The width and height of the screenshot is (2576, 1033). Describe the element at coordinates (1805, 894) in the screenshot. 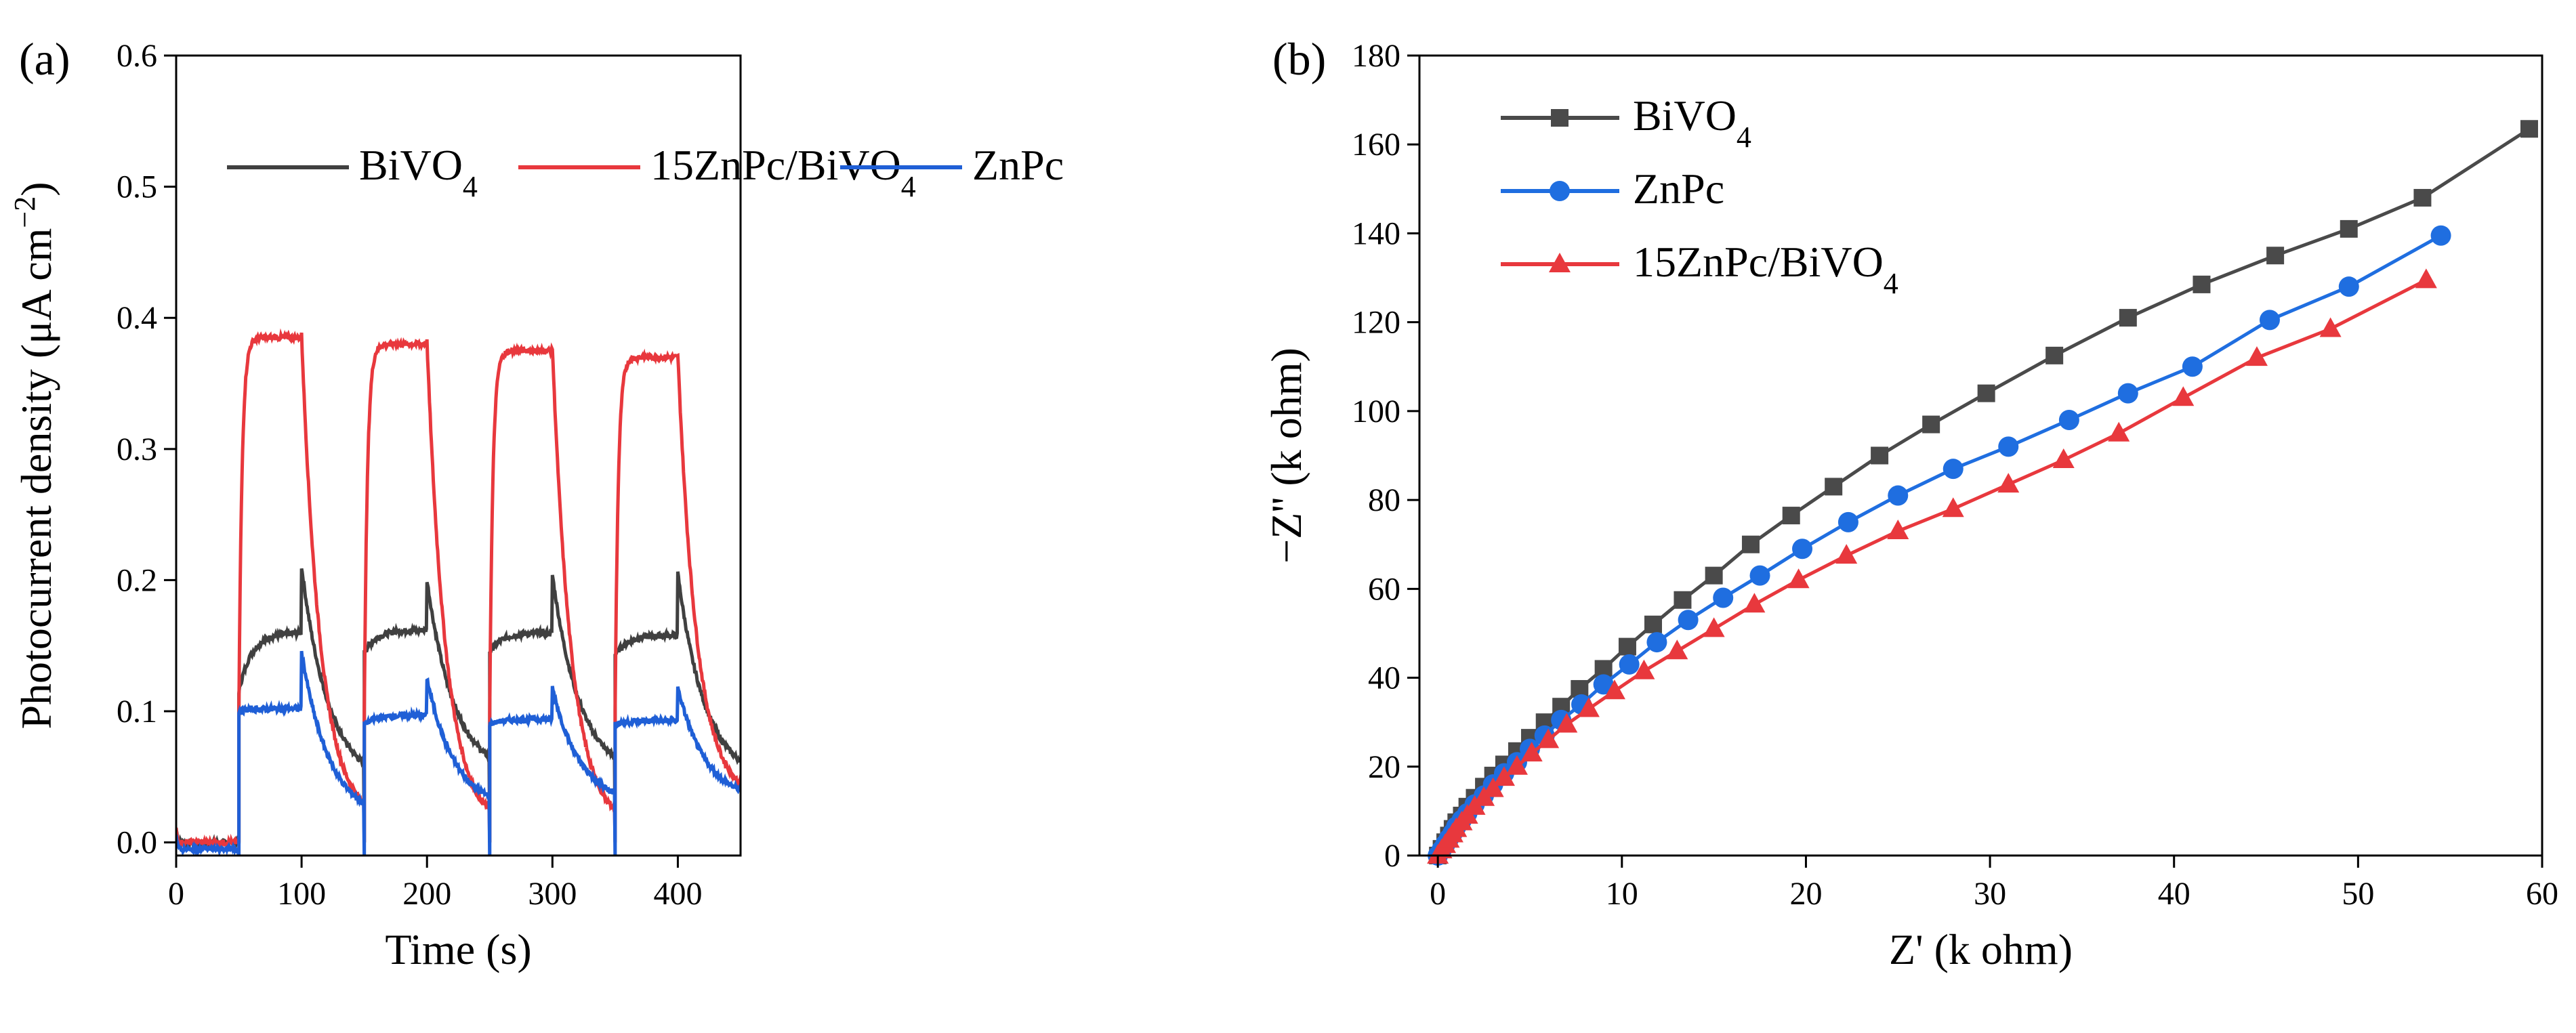

I see `b-x-tick-label: 20` at that location.